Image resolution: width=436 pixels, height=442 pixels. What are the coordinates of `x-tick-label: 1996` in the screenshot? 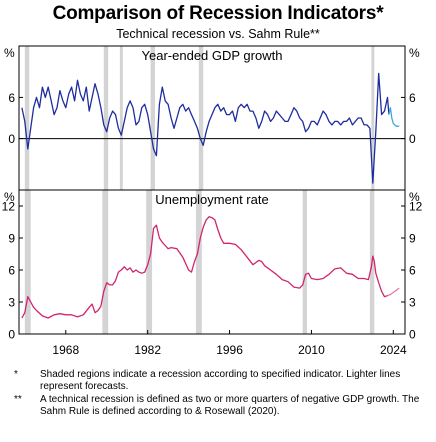 It's located at (229, 350).